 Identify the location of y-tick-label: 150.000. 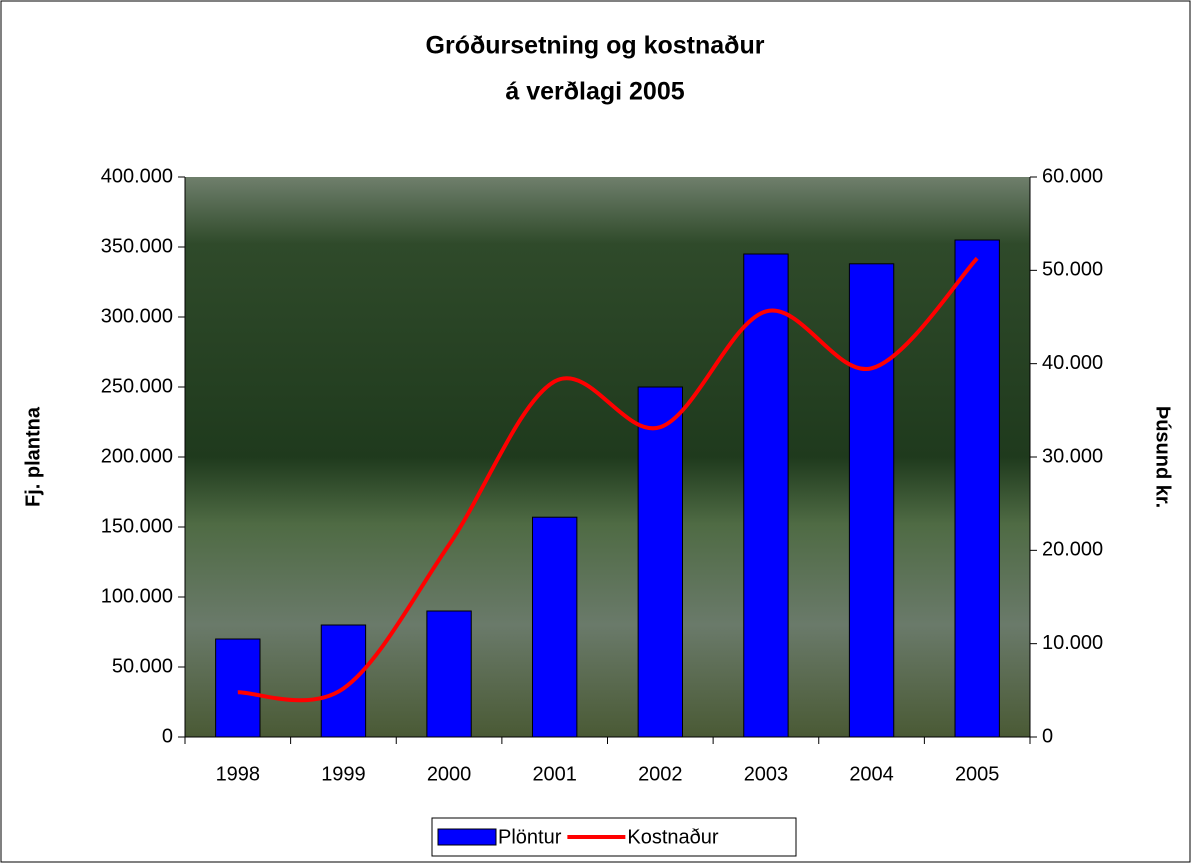
(137, 526).